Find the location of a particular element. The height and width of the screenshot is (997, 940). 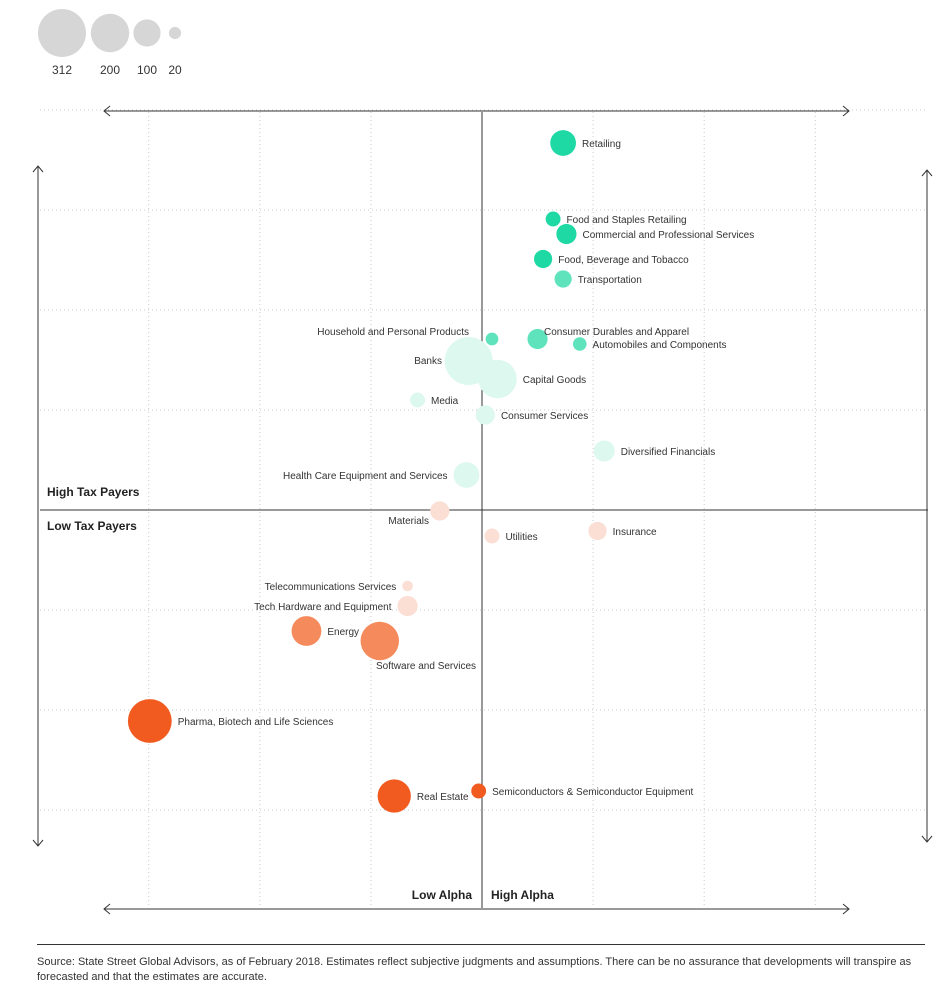

bubble-label: Consumer Services is located at coordinates (544, 416).